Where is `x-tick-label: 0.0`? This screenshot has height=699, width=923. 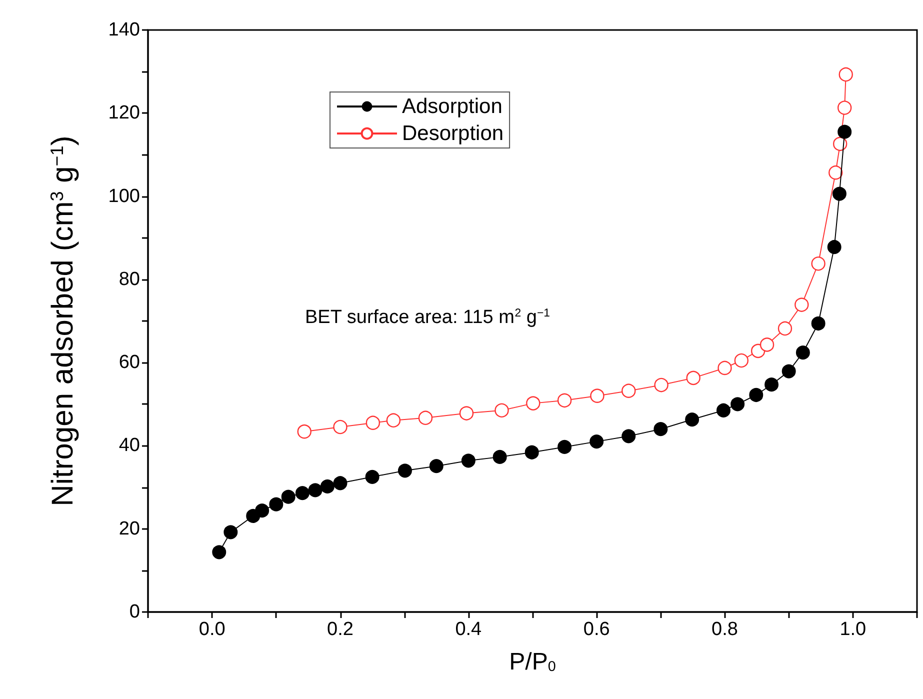
x-tick-label: 0.0 is located at coordinates (212, 629).